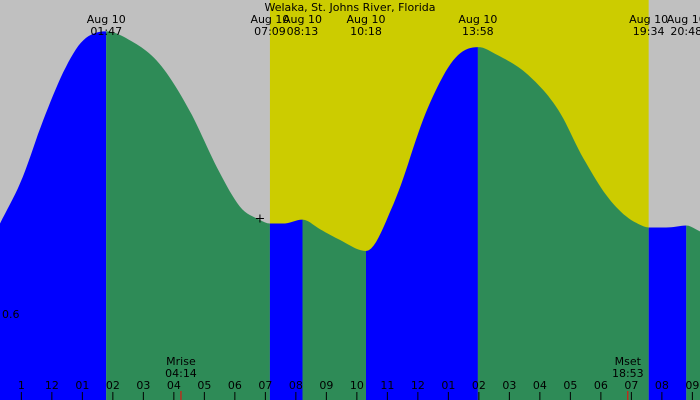 The height and width of the screenshot is (400, 700). Describe the element at coordinates (181, 373) in the screenshot. I see `moon-event-time: 04:14` at that location.